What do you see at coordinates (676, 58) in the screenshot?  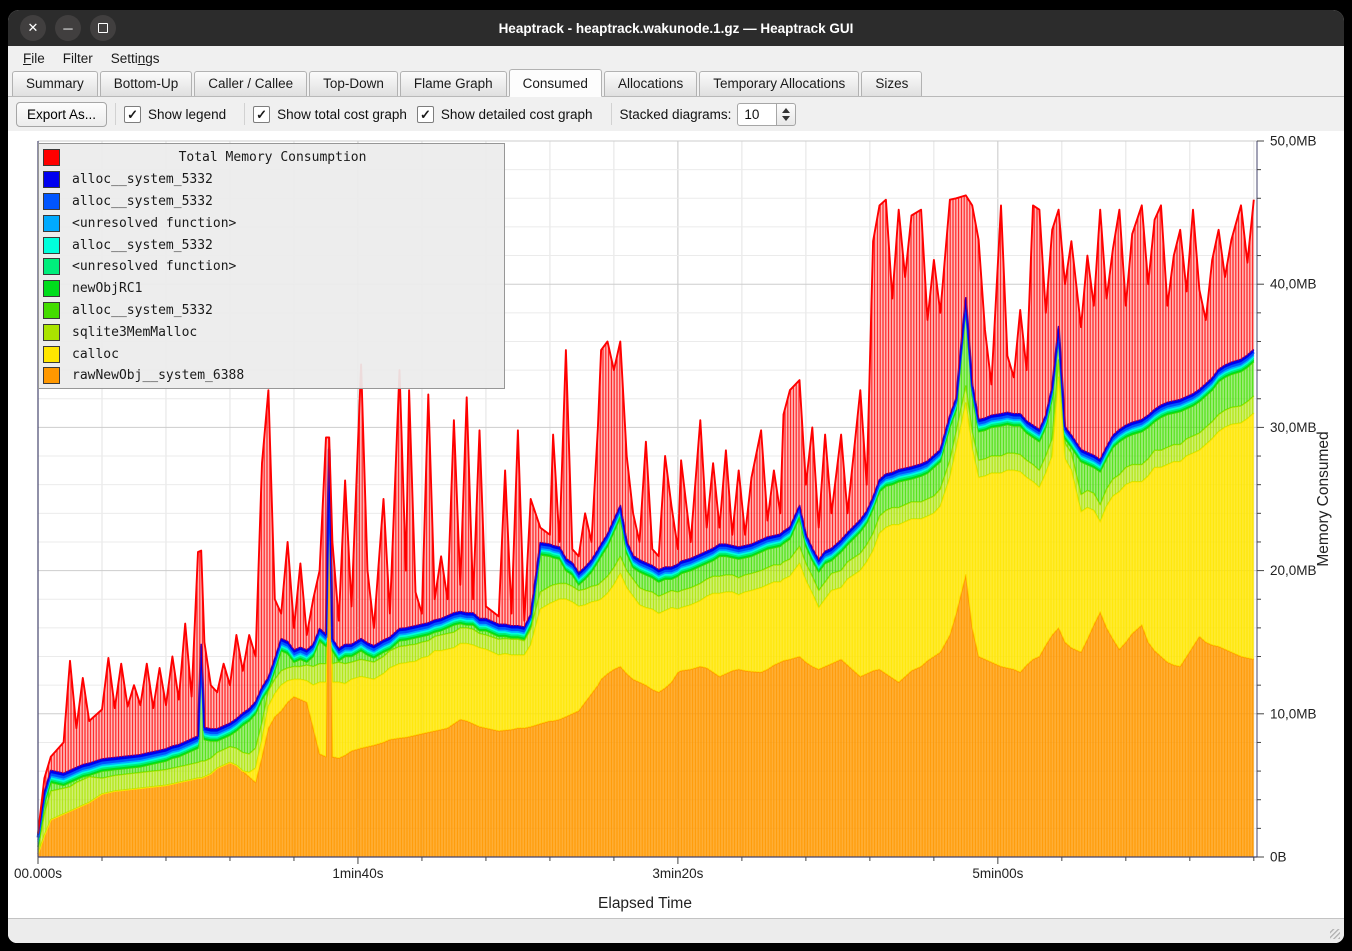 I see `menu-bar: File Filter Settings` at bounding box center [676, 58].